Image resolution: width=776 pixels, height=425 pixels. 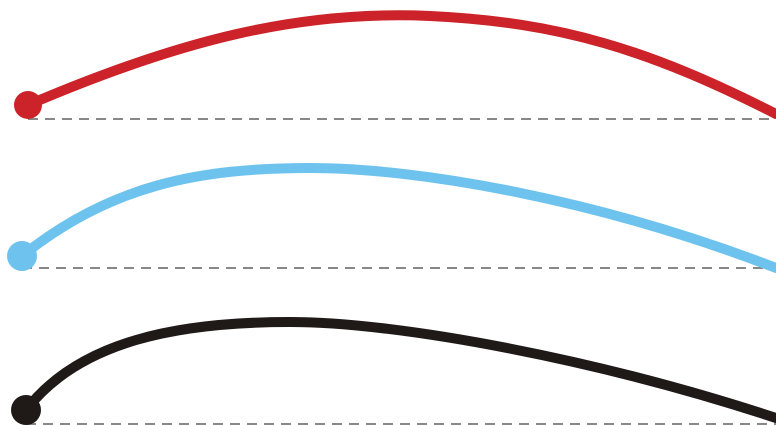 What do you see at coordinates (22, 256) in the screenshot?
I see `origin-point-blue` at bounding box center [22, 256].